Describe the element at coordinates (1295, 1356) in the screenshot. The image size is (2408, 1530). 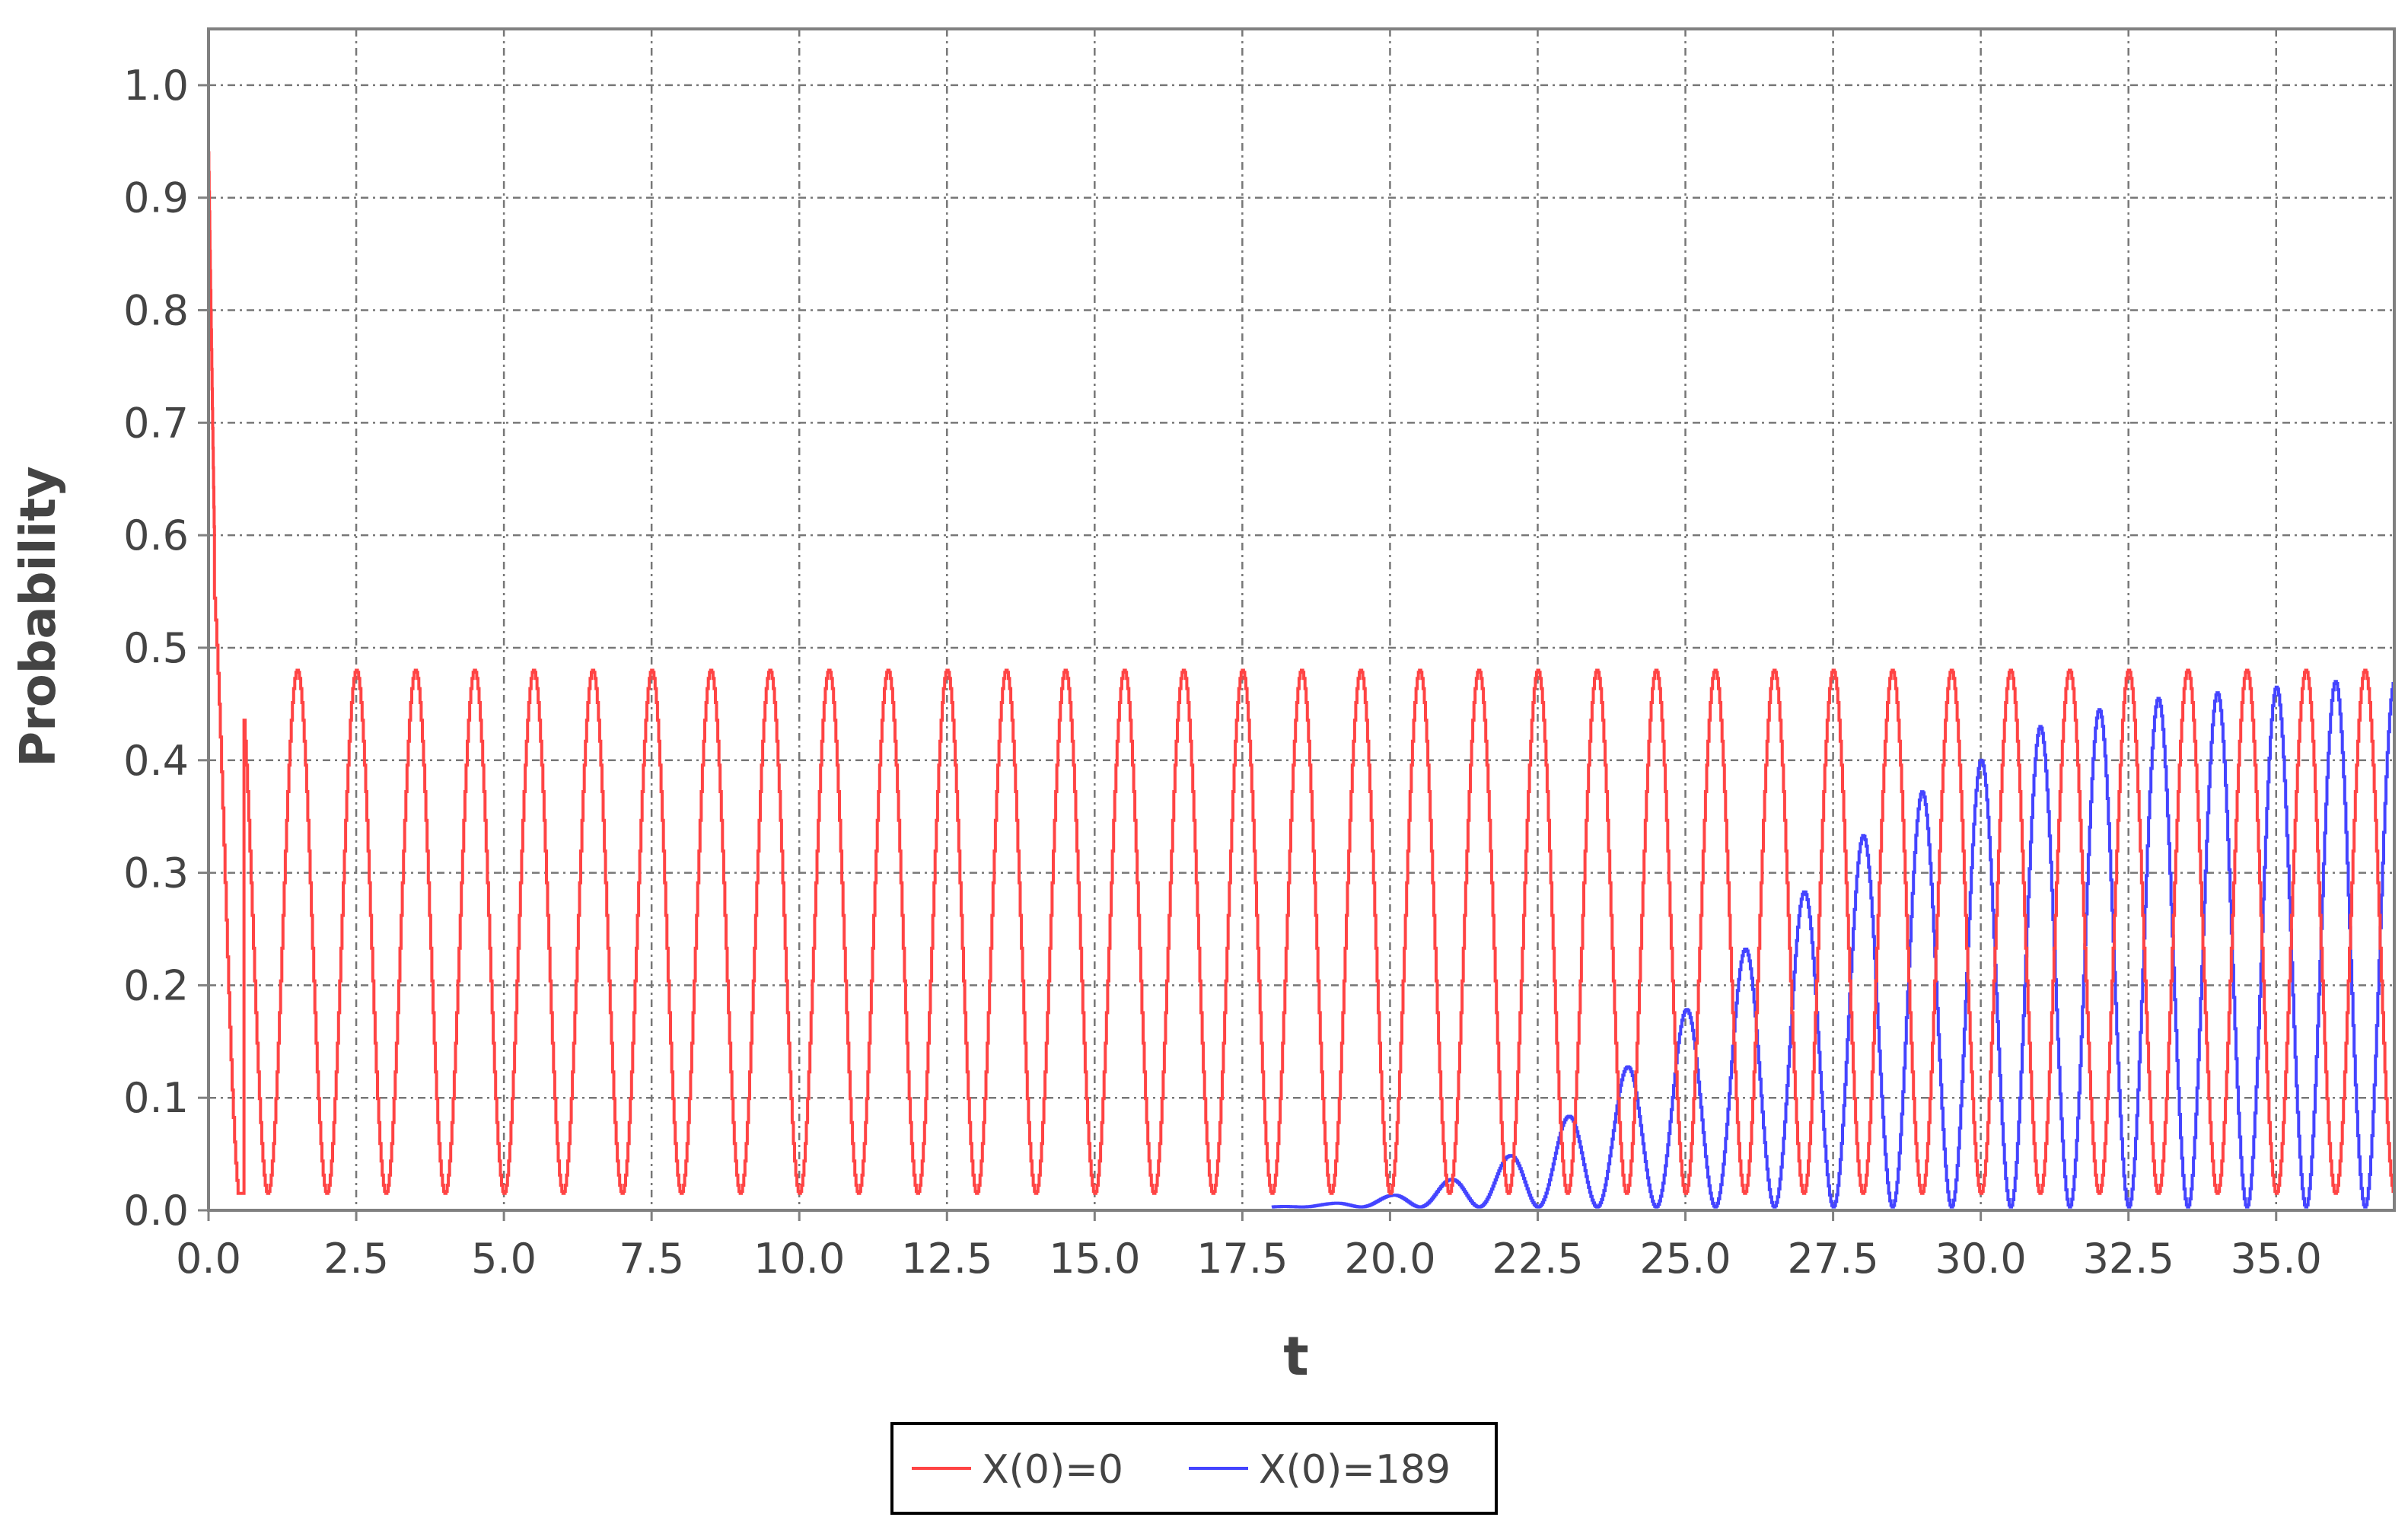
I see `x-axis-title: t` at that location.